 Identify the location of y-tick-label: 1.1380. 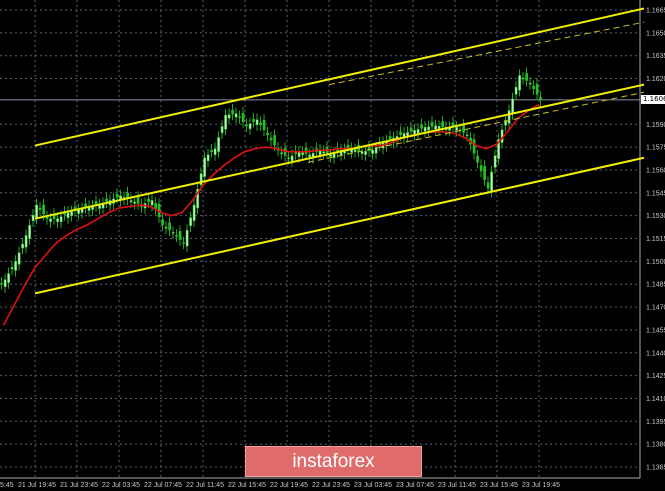
(655, 445).